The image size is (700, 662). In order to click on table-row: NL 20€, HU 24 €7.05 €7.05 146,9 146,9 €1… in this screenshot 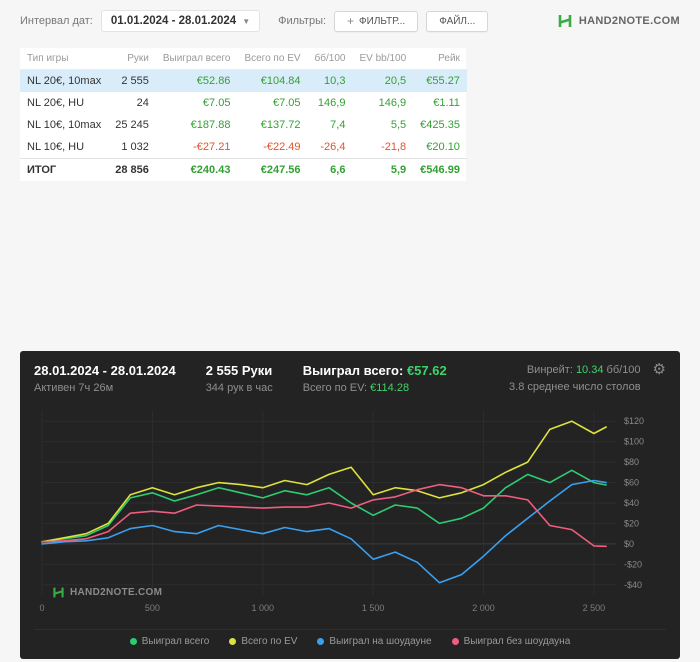, I will do `click(243, 103)`.